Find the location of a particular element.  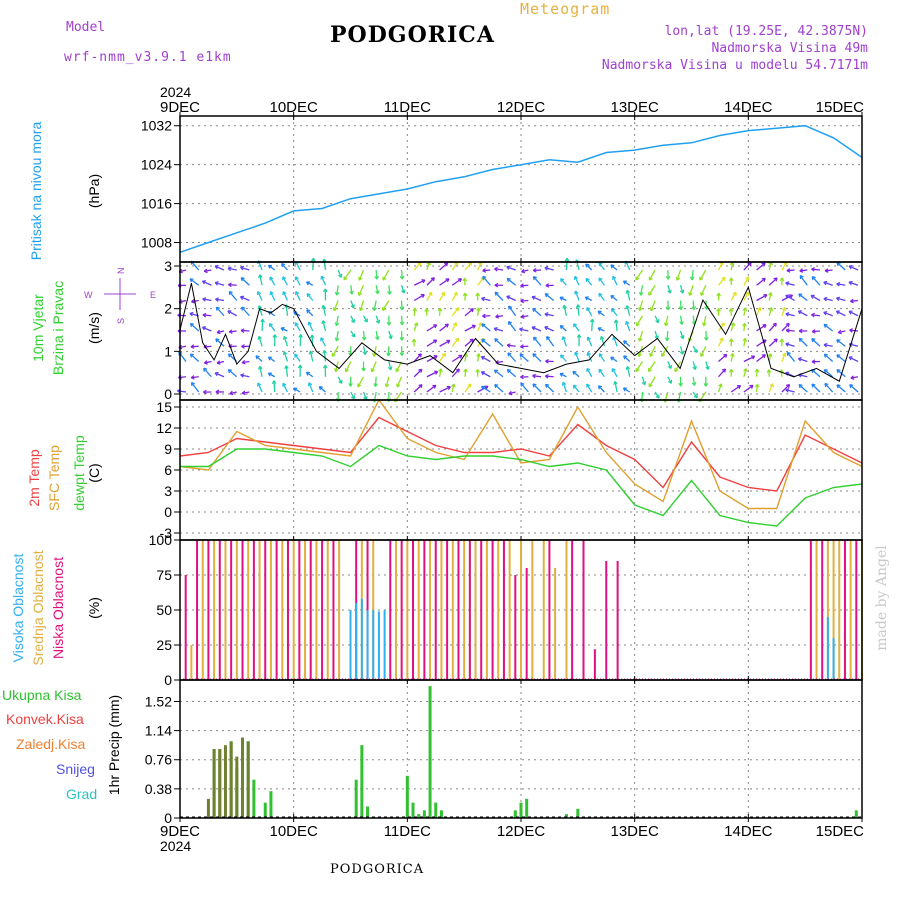

precip-total-bar is located at coordinates (413, 810).